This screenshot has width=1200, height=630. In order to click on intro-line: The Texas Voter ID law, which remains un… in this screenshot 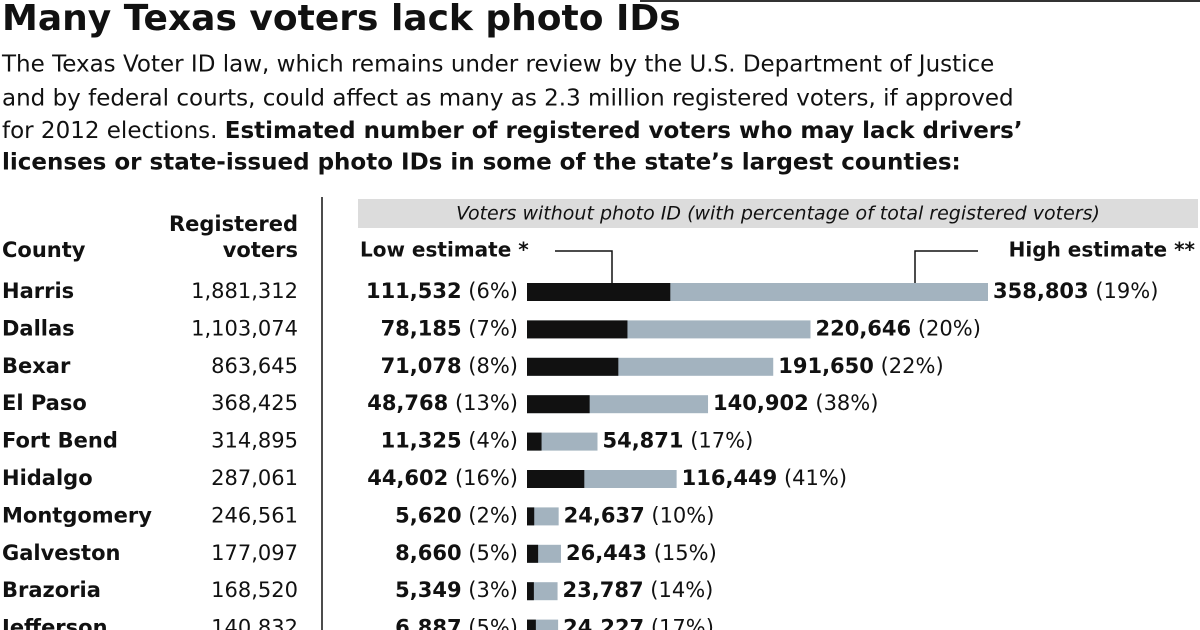, I will do `click(497, 65)`.